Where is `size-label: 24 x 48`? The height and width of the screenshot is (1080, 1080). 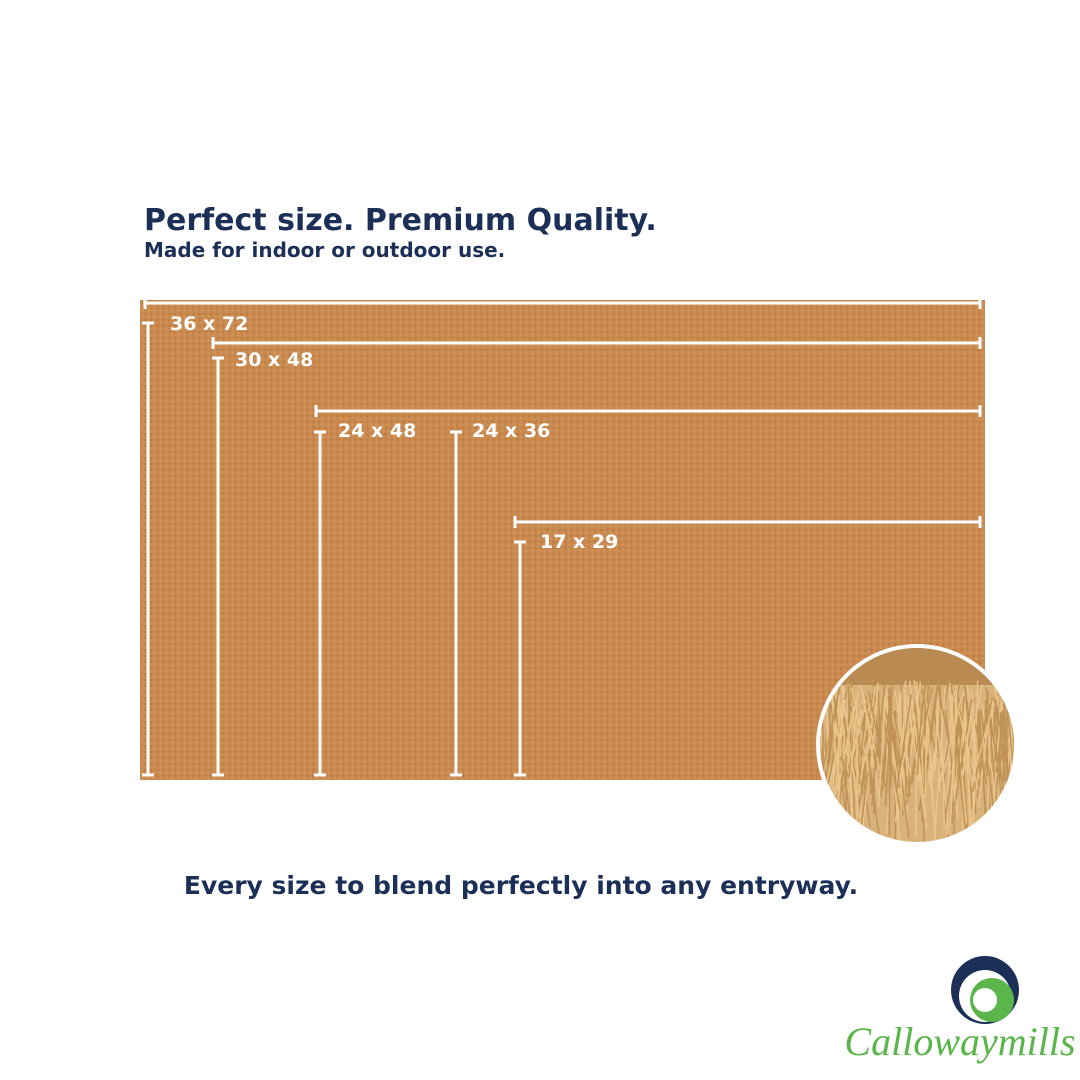 size-label: 24 x 48 is located at coordinates (377, 431).